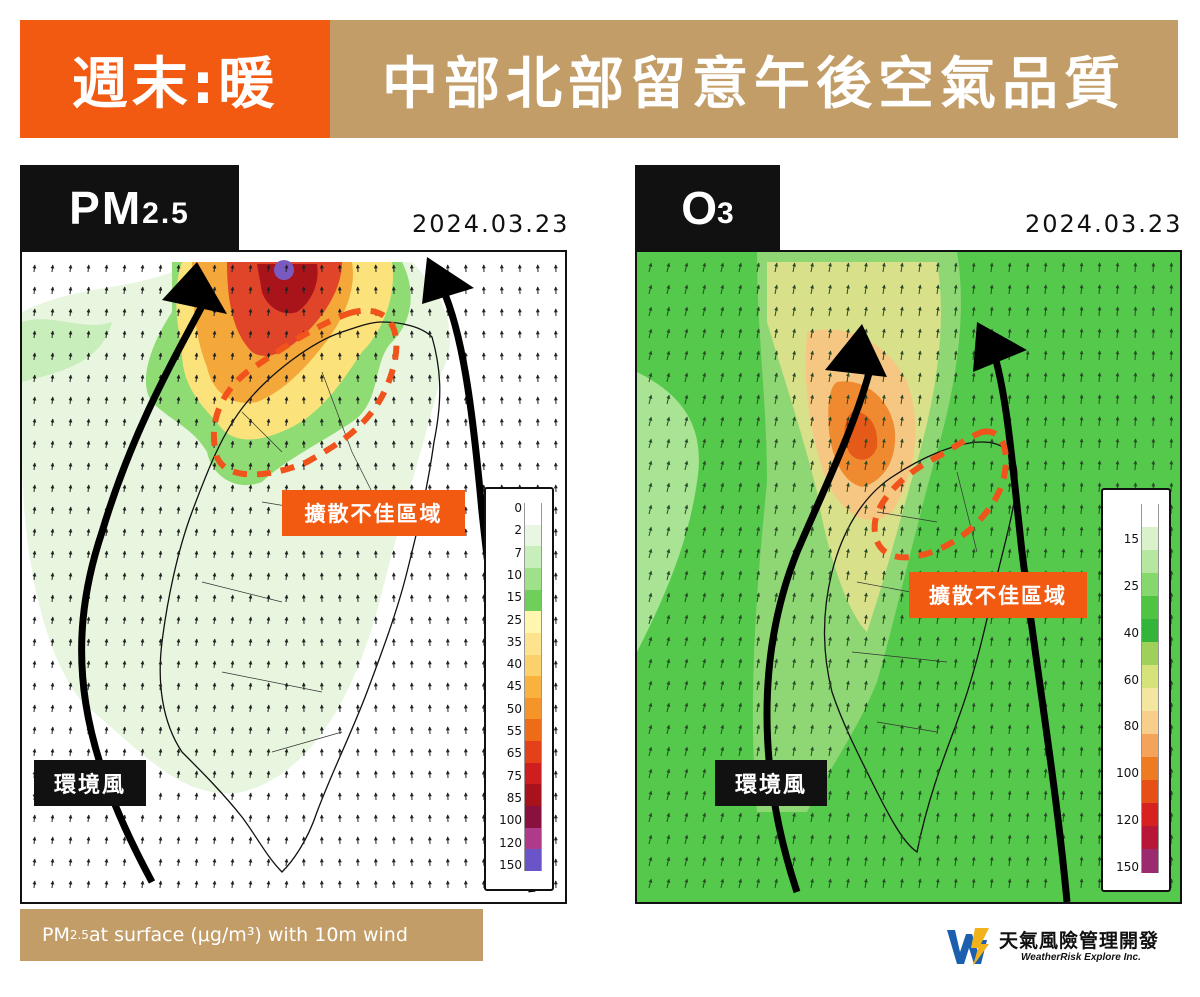  What do you see at coordinates (79, 935) in the screenshot?
I see `caption-sub: 2.5` at bounding box center [79, 935].